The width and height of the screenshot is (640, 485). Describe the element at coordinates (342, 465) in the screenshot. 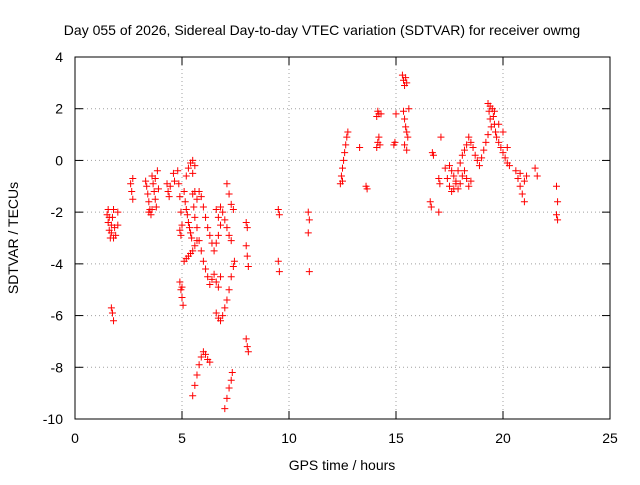

I see `x-axis-label: GPS time / hours` at that location.